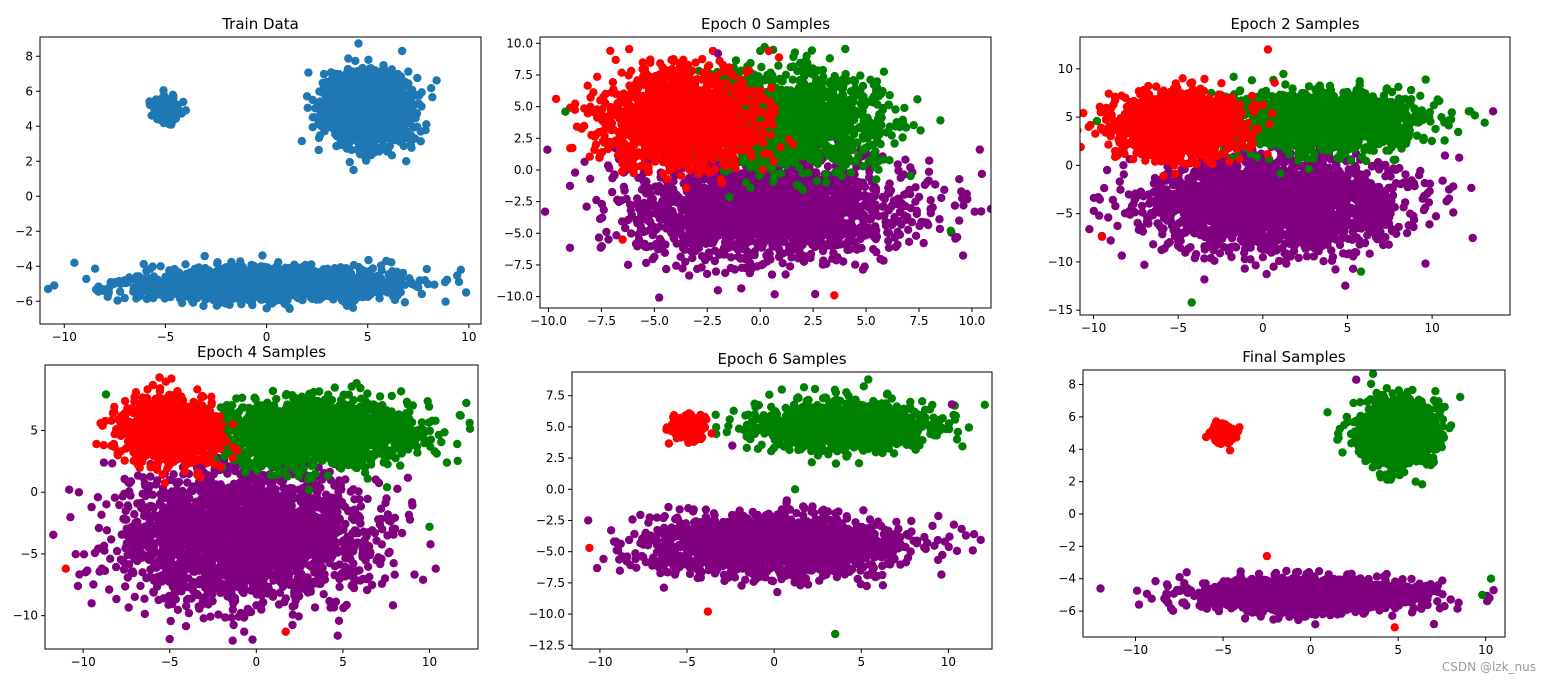 Image resolution: width=1546 pixels, height=682 pixels. I want to click on y-tick-label: 2, so click(29, 161).